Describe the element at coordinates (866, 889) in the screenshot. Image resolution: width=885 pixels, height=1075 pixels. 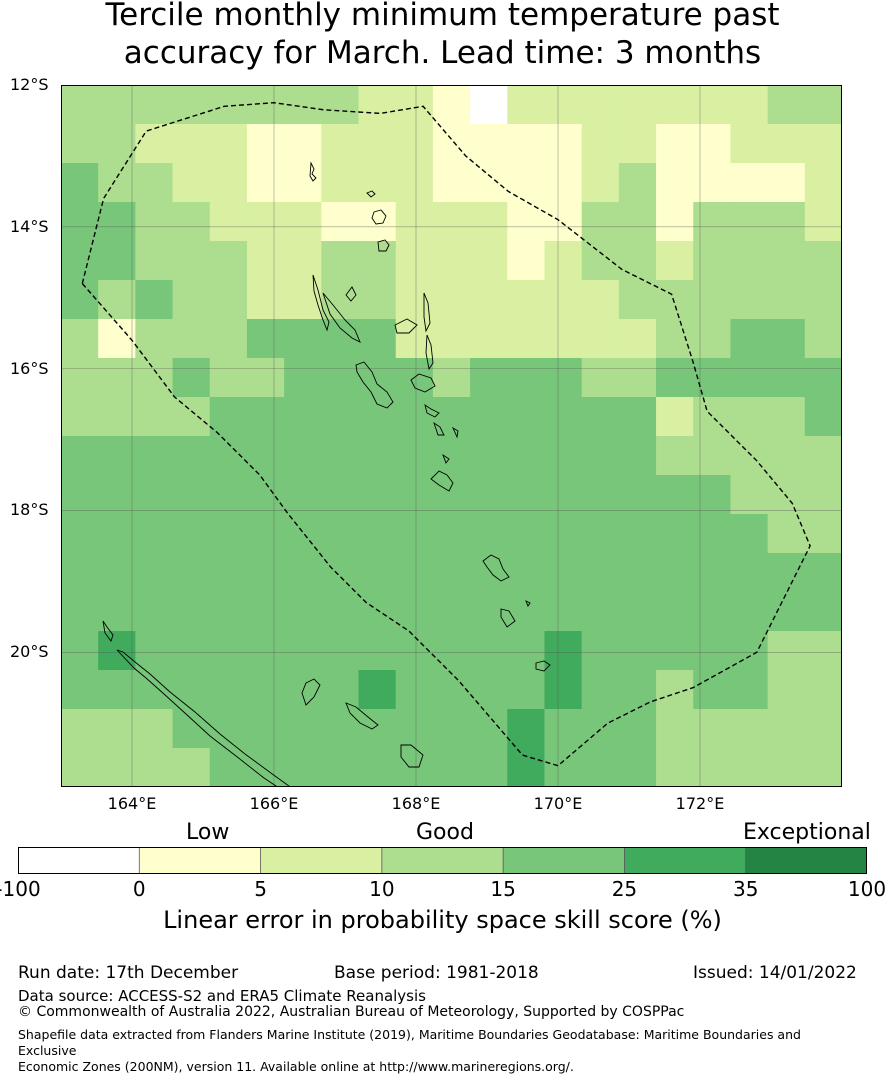
I see `colorbar-tick-label: 100` at that location.